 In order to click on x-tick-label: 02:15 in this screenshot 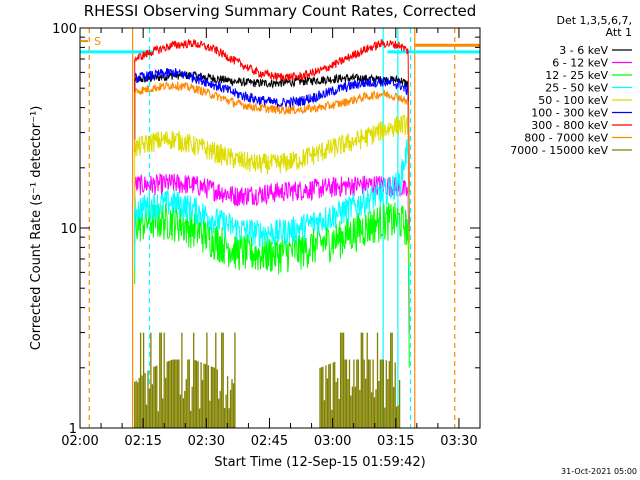, I will do `click(142, 441)`.